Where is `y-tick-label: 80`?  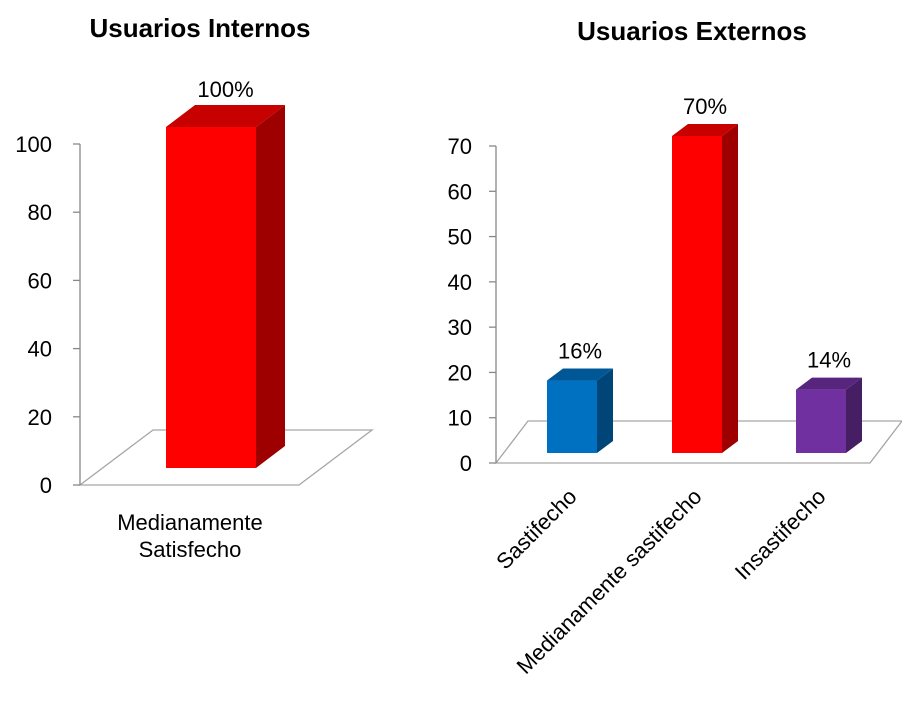 y-tick-label: 80 is located at coordinates (40, 212).